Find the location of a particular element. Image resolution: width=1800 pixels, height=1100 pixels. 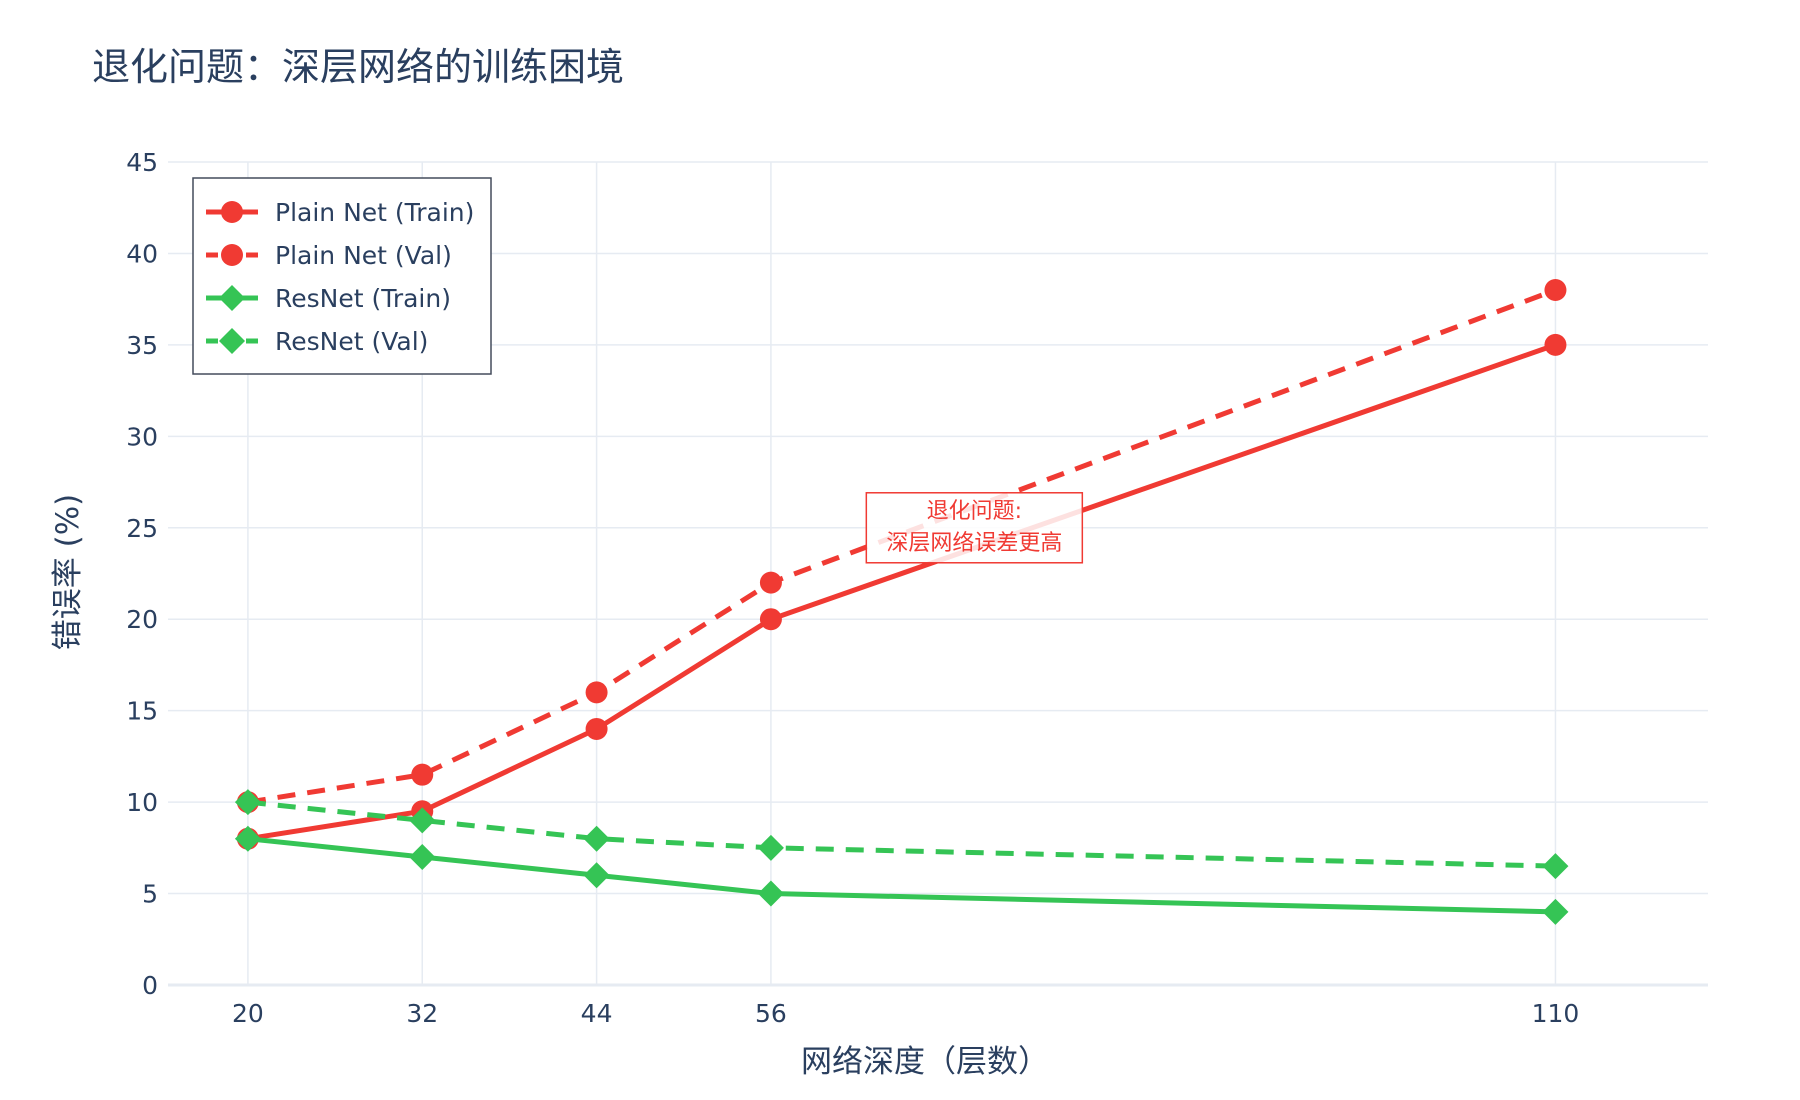

annotation-text: 退化问题: is located at coordinates (974, 511).